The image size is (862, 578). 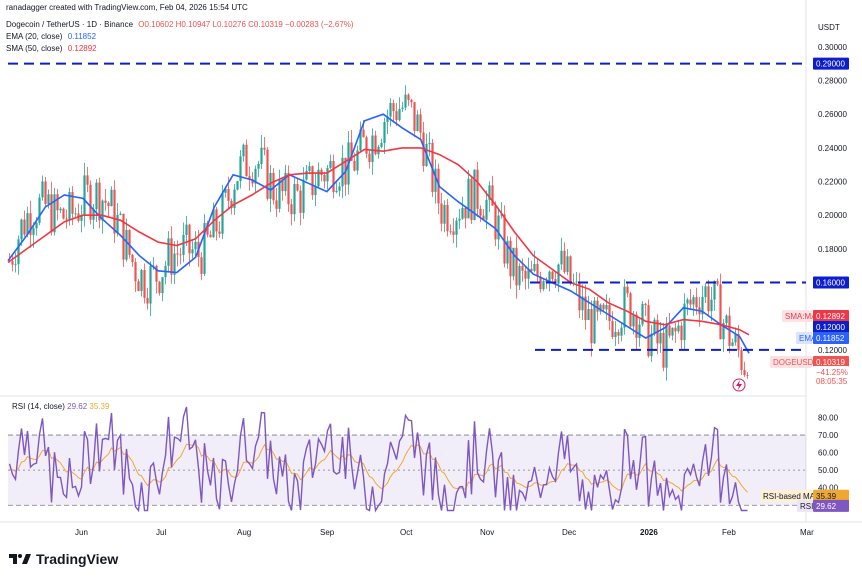 I want to click on sma-legend: SMA (50, close) 0.12892, so click(x=51, y=48).